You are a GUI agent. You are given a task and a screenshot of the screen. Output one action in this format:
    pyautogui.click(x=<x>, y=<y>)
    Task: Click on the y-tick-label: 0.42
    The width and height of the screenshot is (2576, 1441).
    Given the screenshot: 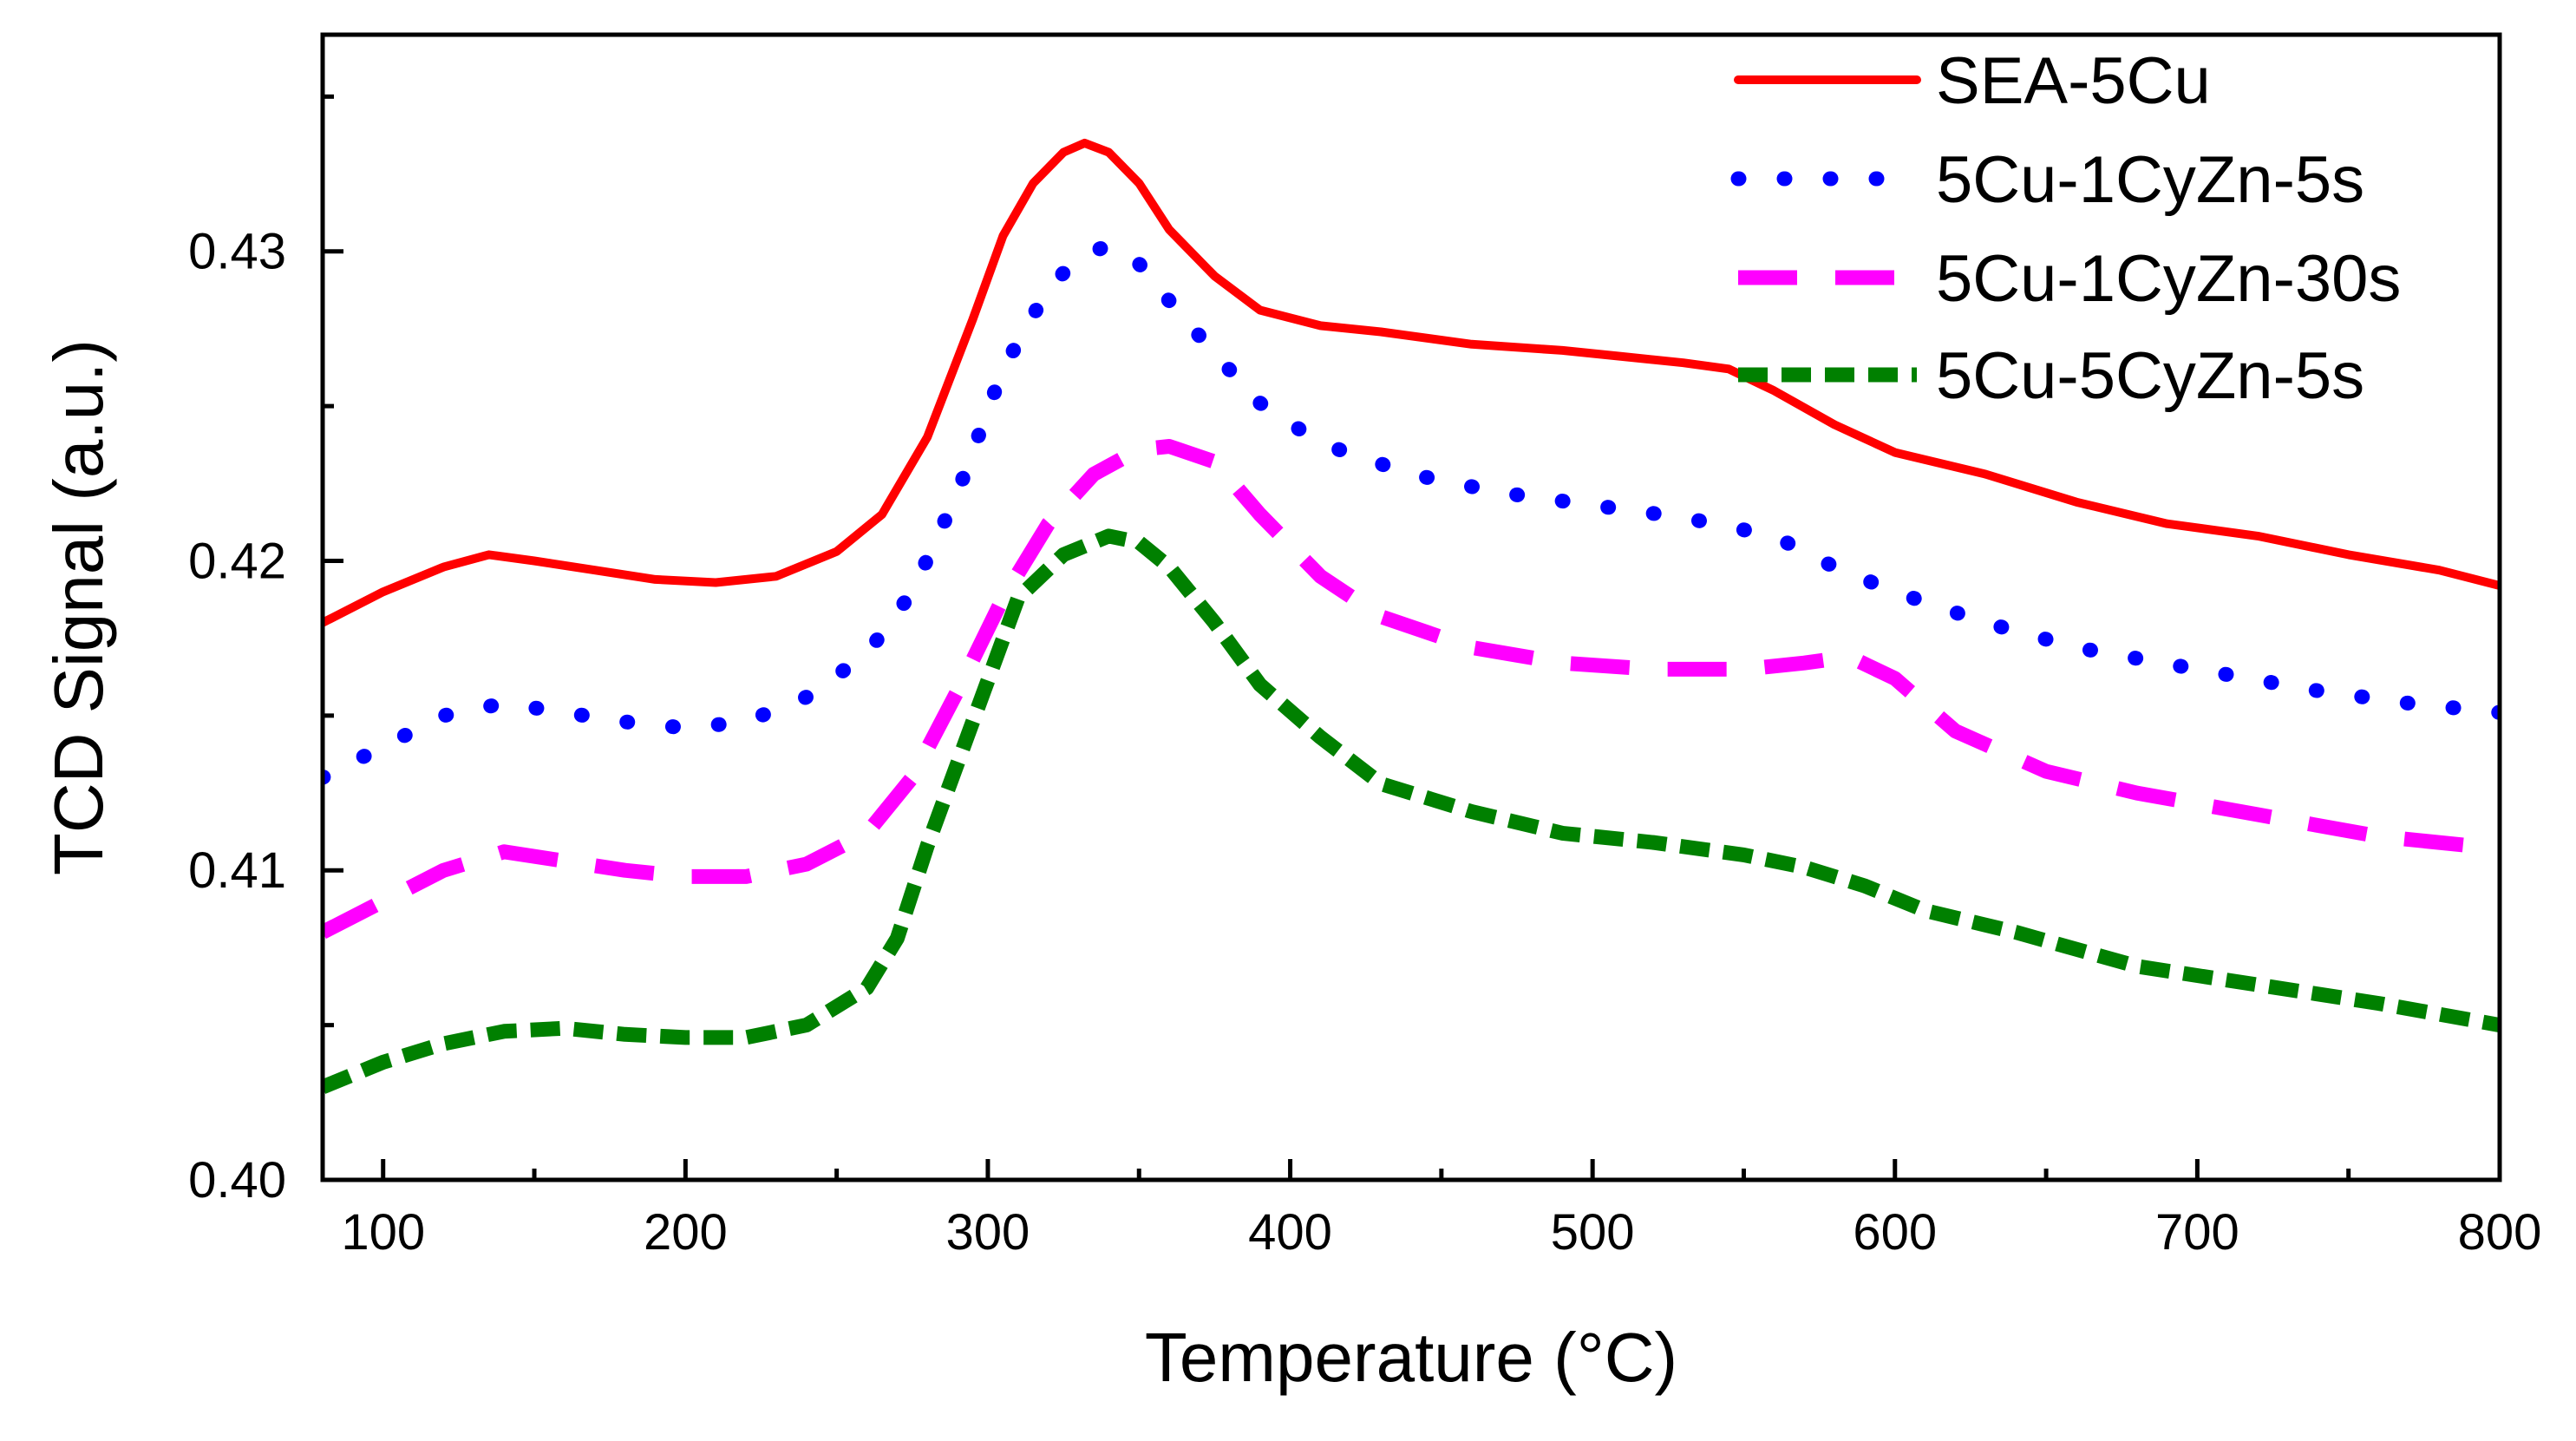 What is the action you would take?
    pyautogui.click(x=237, y=561)
    